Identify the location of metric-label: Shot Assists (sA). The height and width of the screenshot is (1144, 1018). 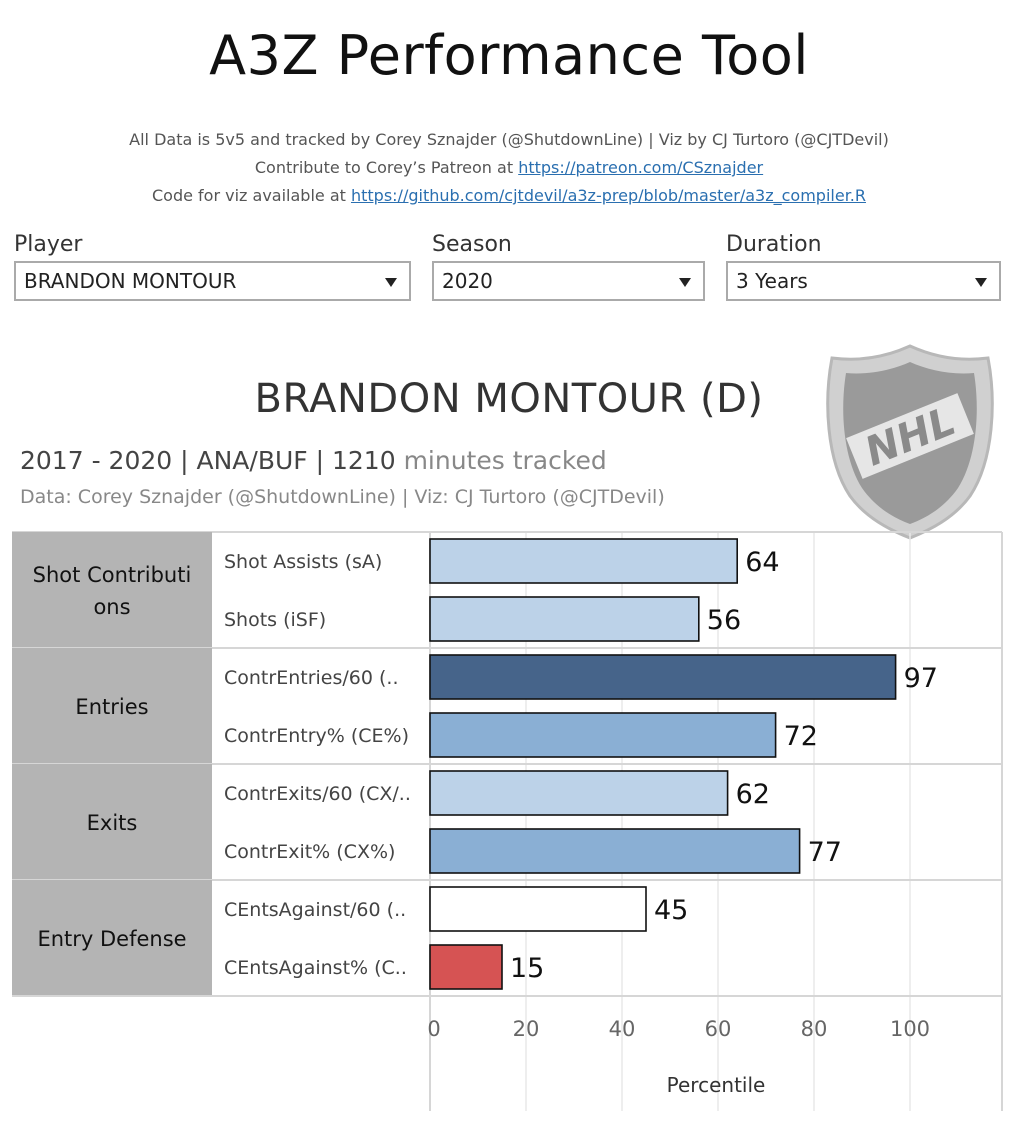
(303, 562).